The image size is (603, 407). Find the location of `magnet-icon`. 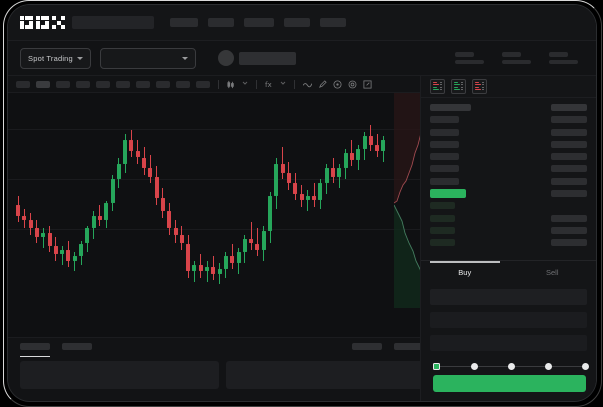

magnet-icon is located at coordinates (337, 84).